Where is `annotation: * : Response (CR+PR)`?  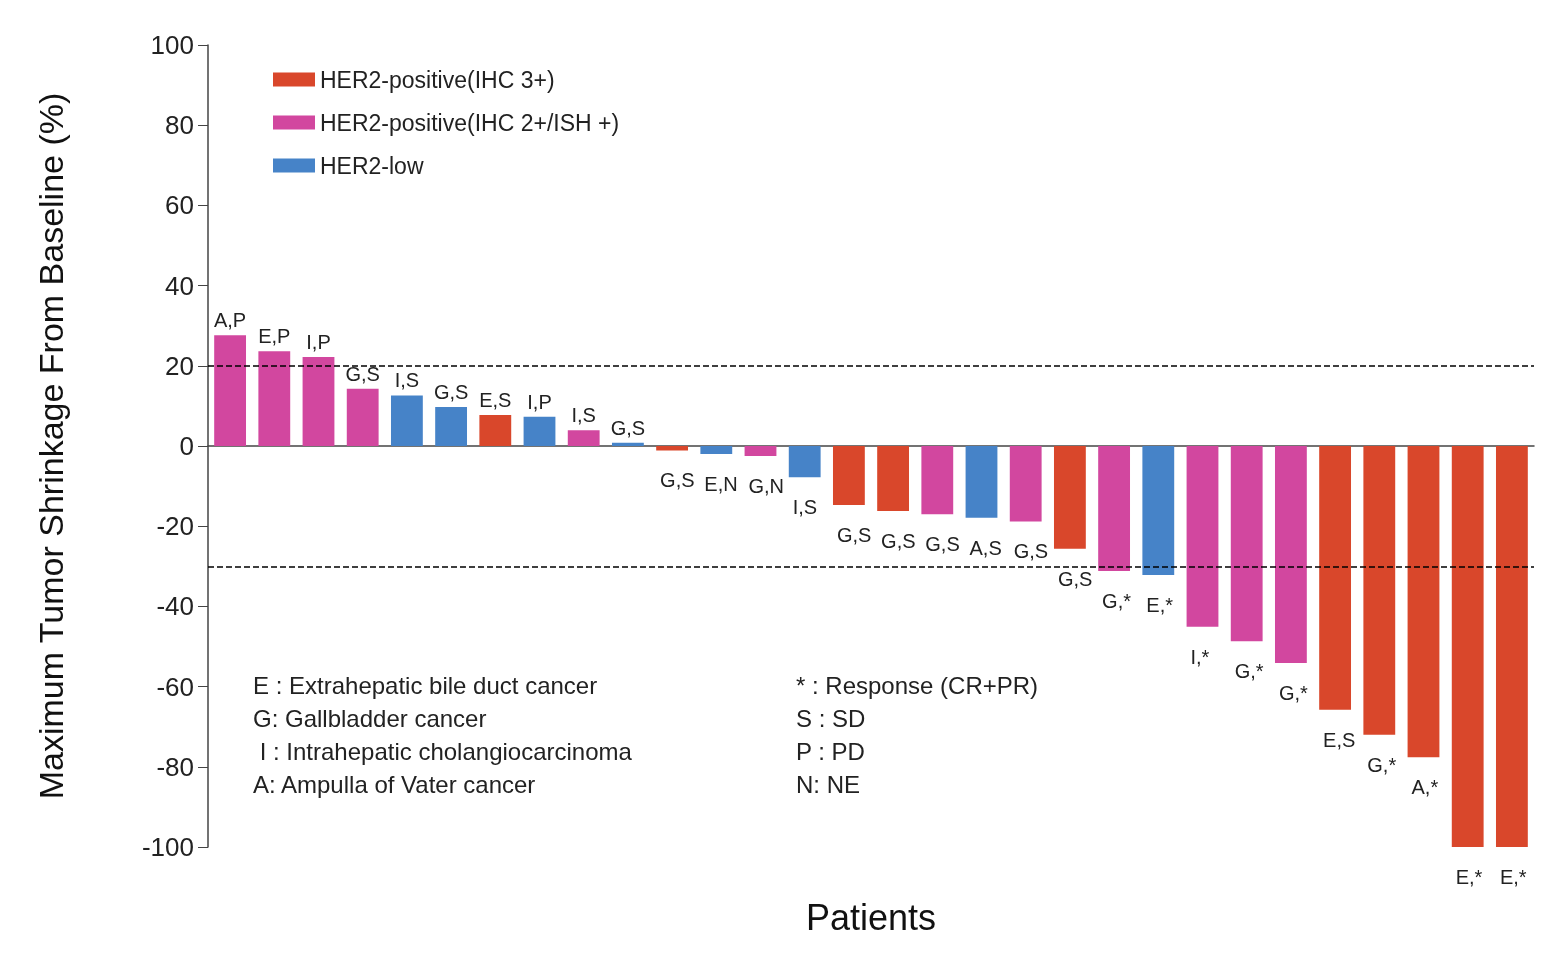
annotation: * : Response (CR+PR) is located at coordinates (917, 685).